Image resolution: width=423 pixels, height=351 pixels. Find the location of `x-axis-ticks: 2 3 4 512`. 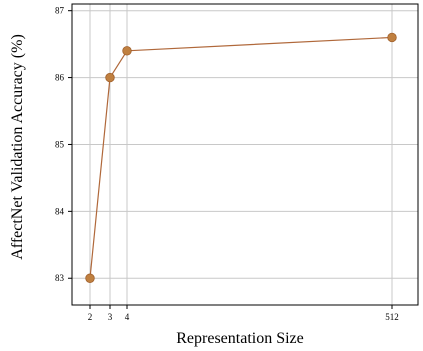

x-axis-ticks: 2 3 4 512 is located at coordinates (243, 313).